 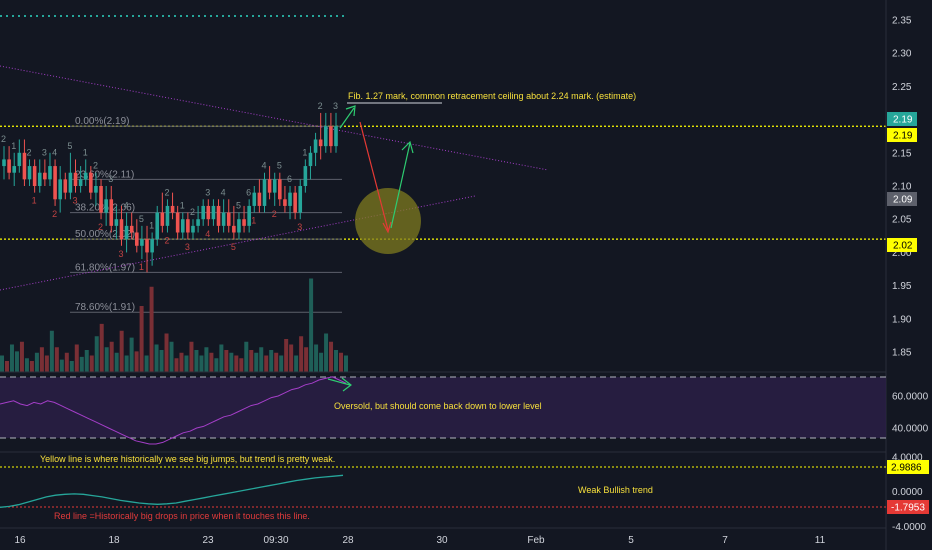 I want to click on candles, so click(x=170, y=192).